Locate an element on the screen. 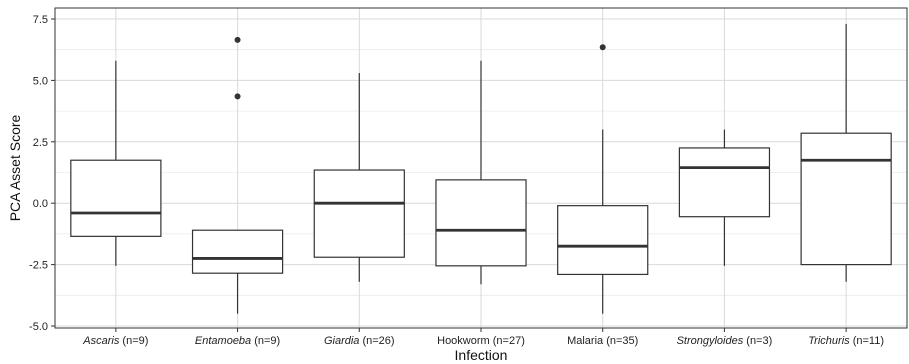 The height and width of the screenshot is (364, 909). category-count: (n=35) is located at coordinates (620, 341).